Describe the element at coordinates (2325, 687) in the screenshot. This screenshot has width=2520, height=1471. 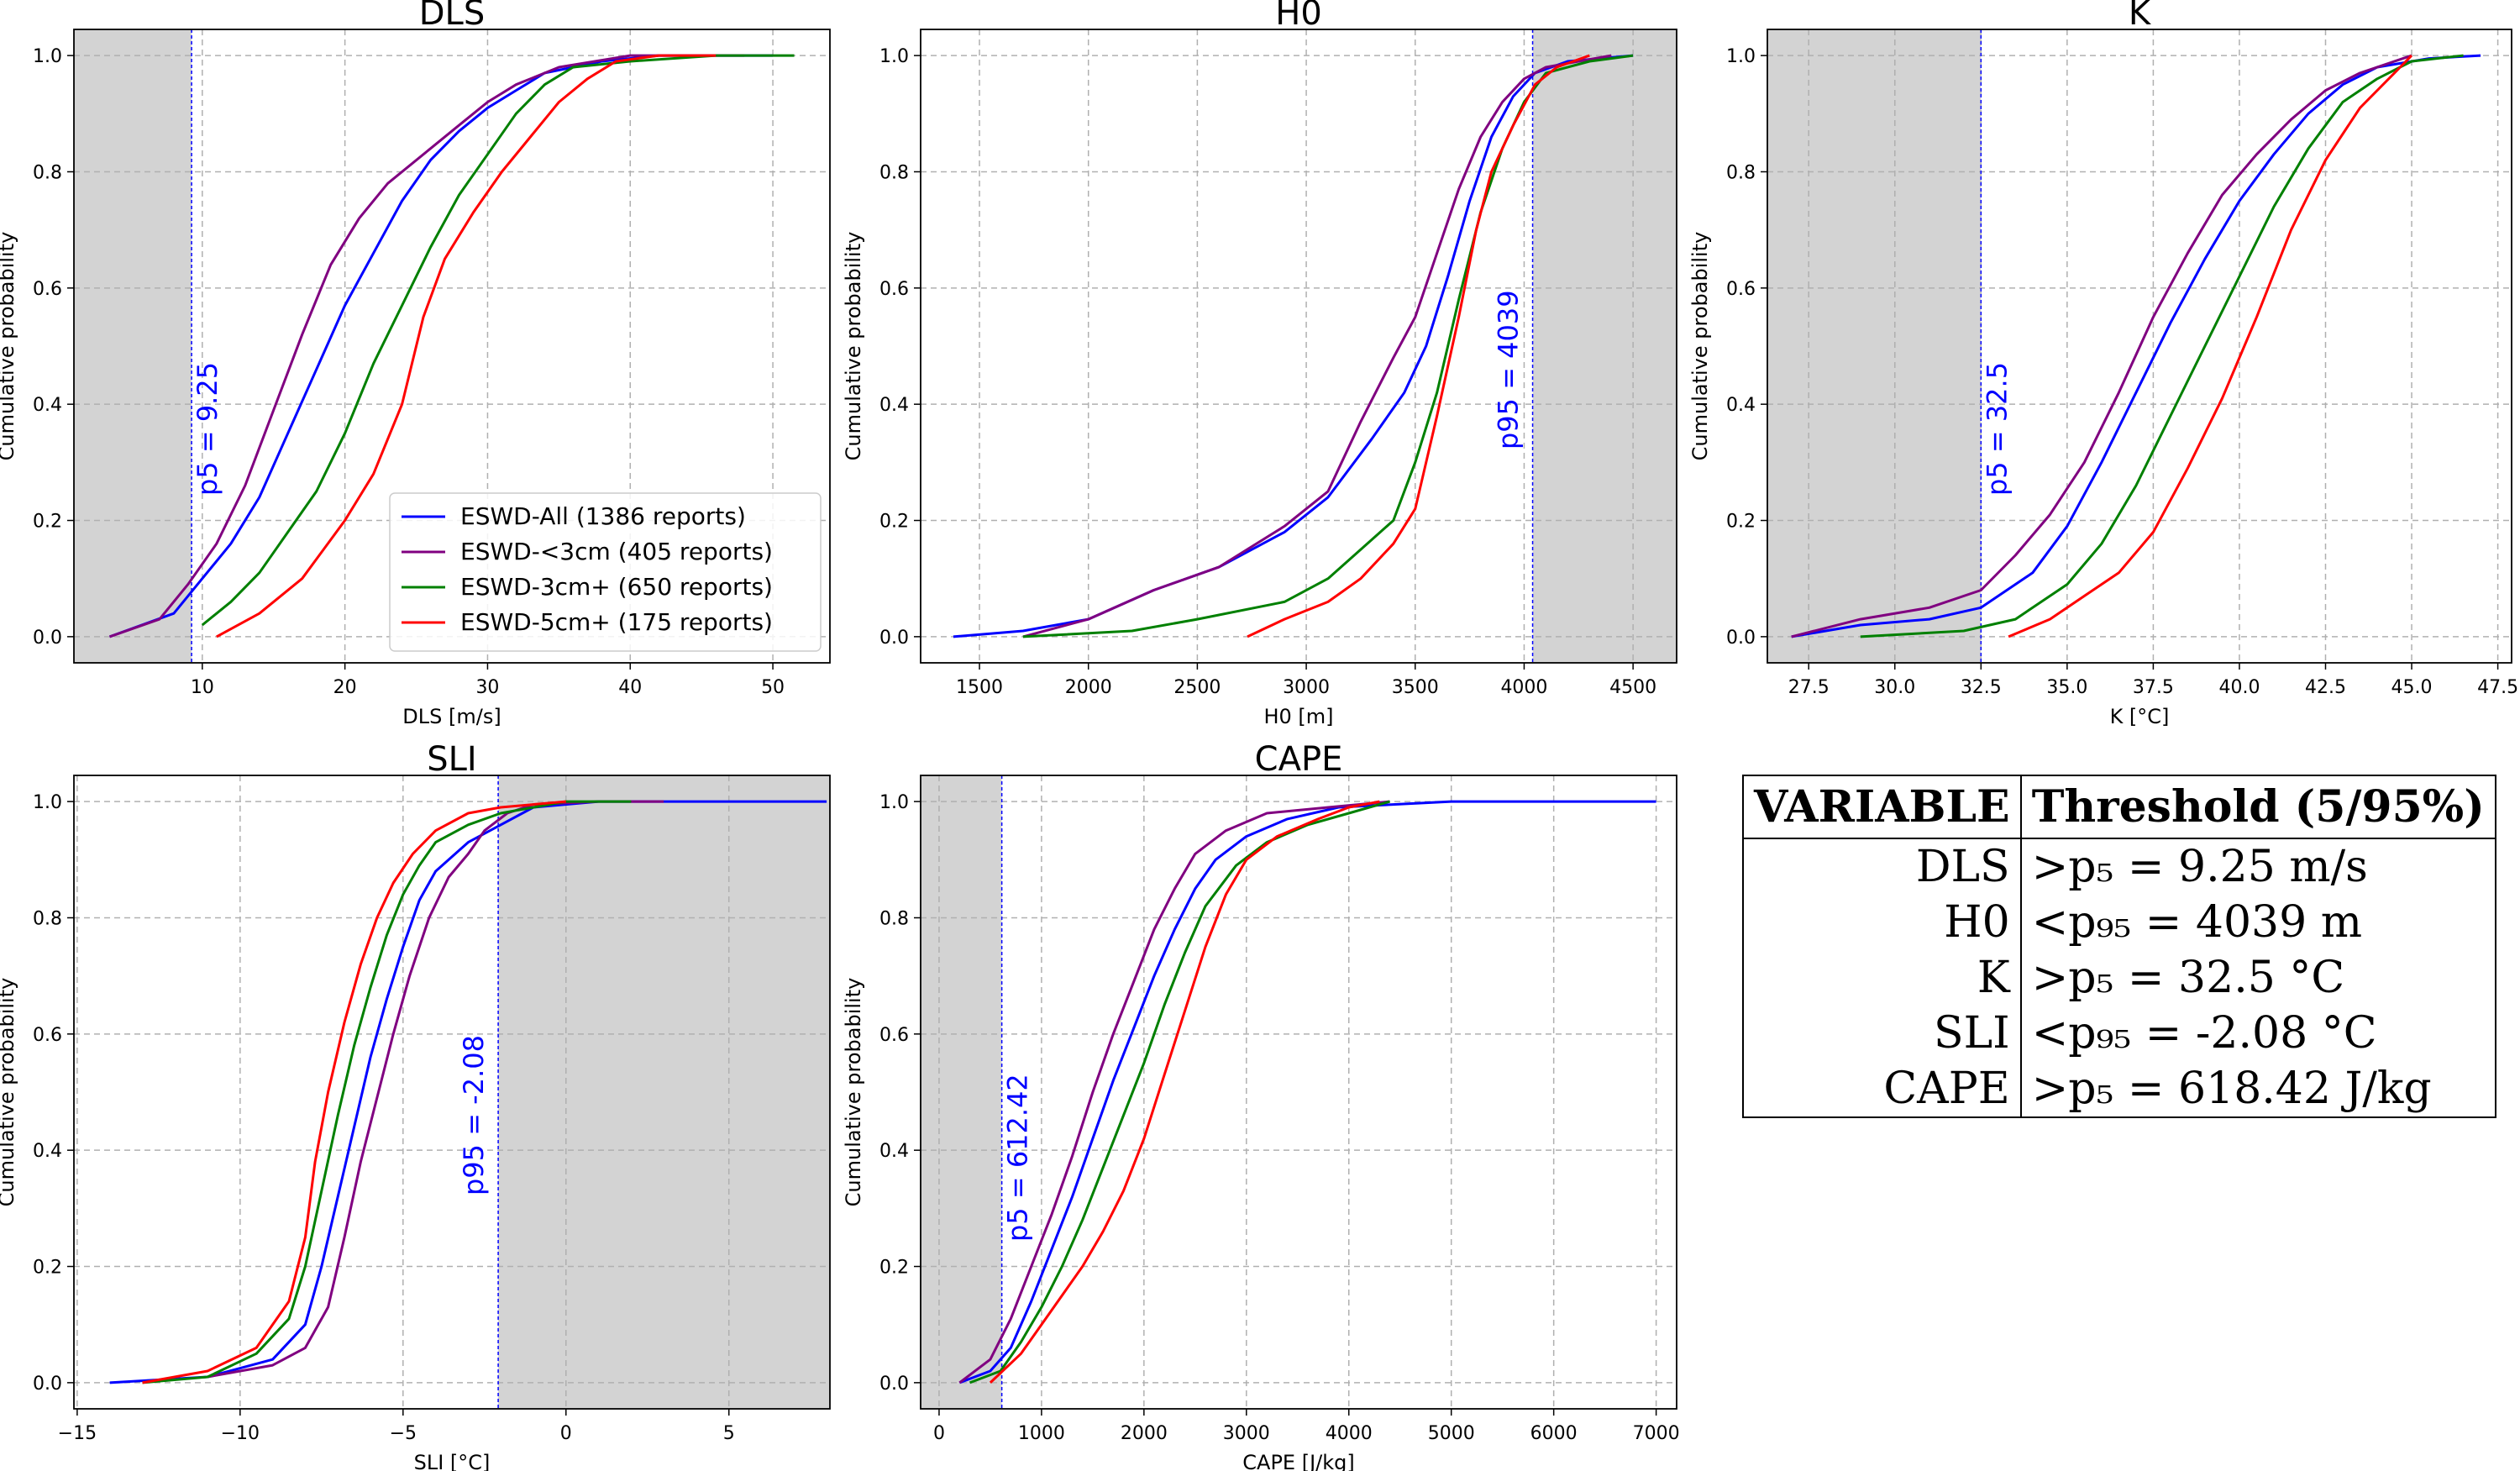
I see `x-tick-label: 42.5` at that location.